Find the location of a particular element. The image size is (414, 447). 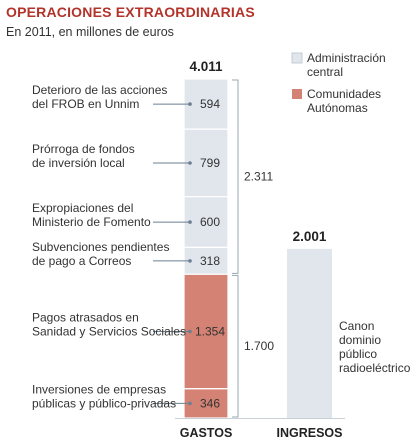

ingresos-segment-label: dominio is located at coordinates (360, 340).